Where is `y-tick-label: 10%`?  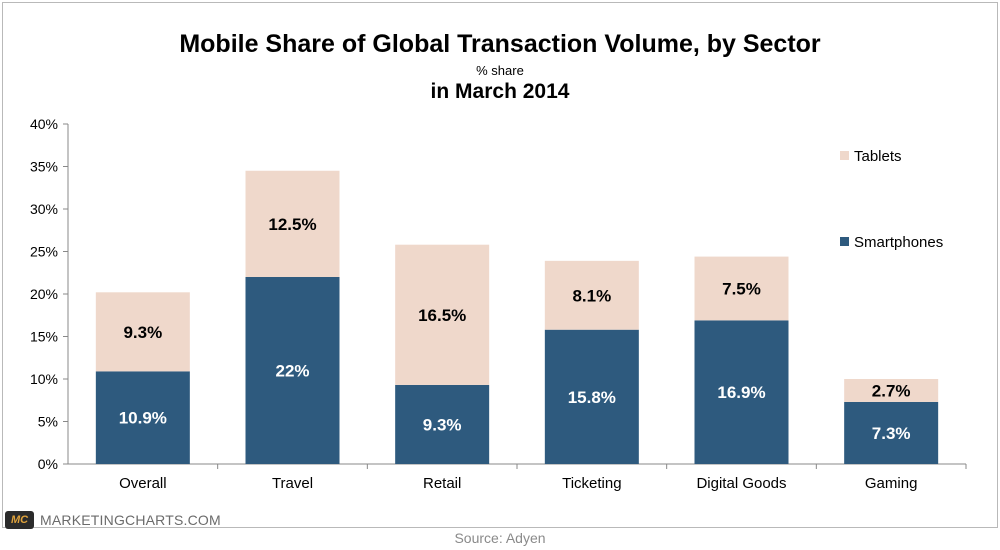
y-tick-label: 10% is located at coordinates (44, 379).